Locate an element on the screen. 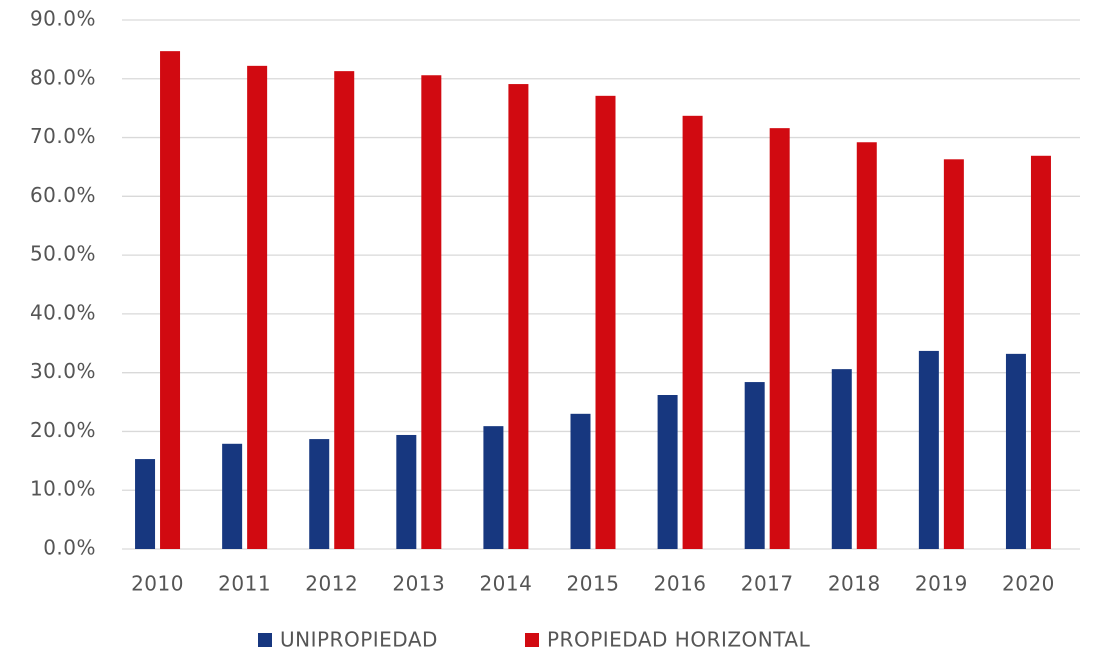 This screenshot has width=1097, height=655. y-tick-label: 60.0% is located at coordinates (63, 195).